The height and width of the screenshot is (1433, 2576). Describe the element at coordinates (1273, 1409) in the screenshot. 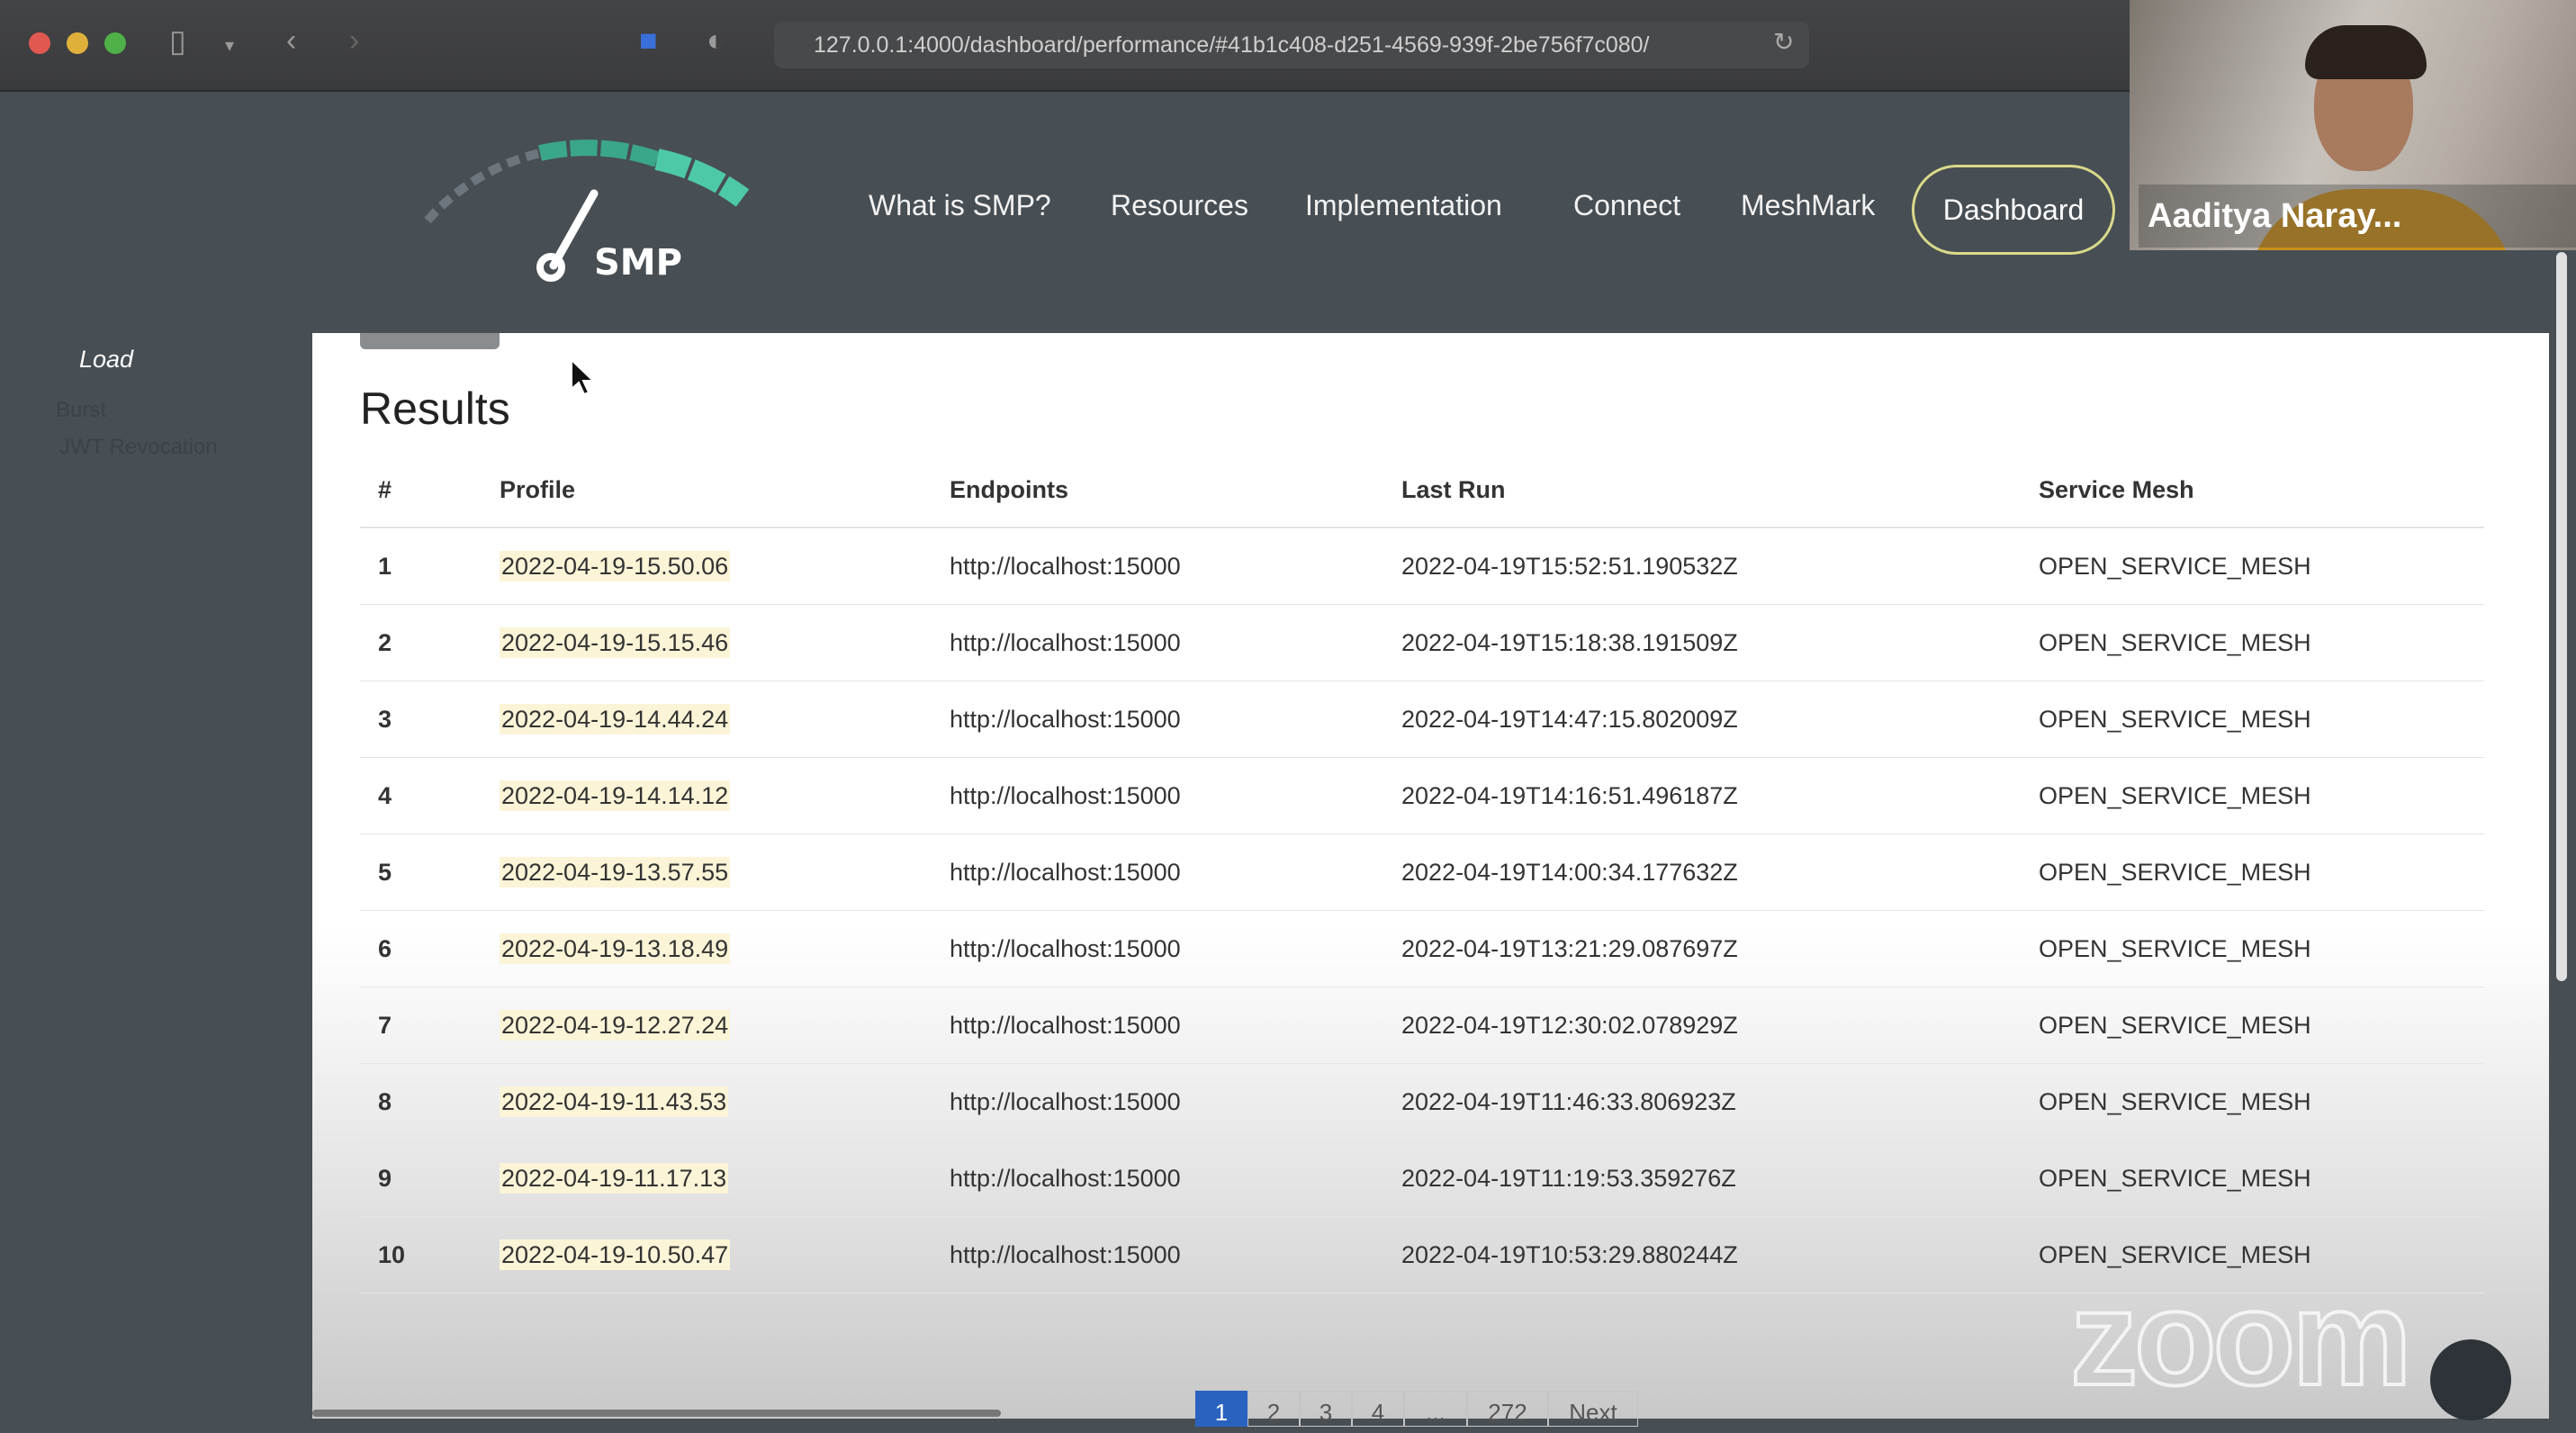

I see `pagination-page: 2` at that location.